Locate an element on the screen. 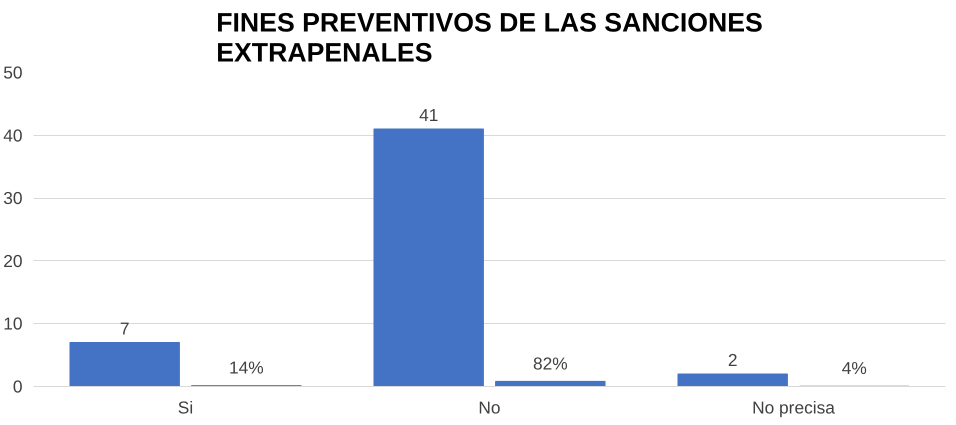 The height and width of the screenshot is (425, 956). y-tick-label: 20 is located at coordinates (13, 260).